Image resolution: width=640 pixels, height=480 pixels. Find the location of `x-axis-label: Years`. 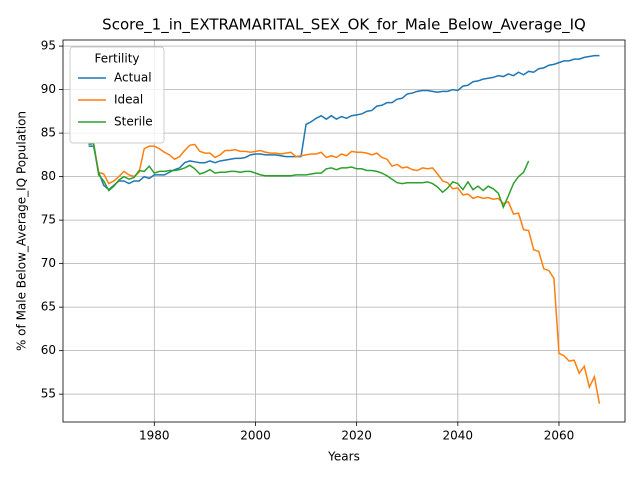

x-axis-label: Years is located at coordinates (343, 457).